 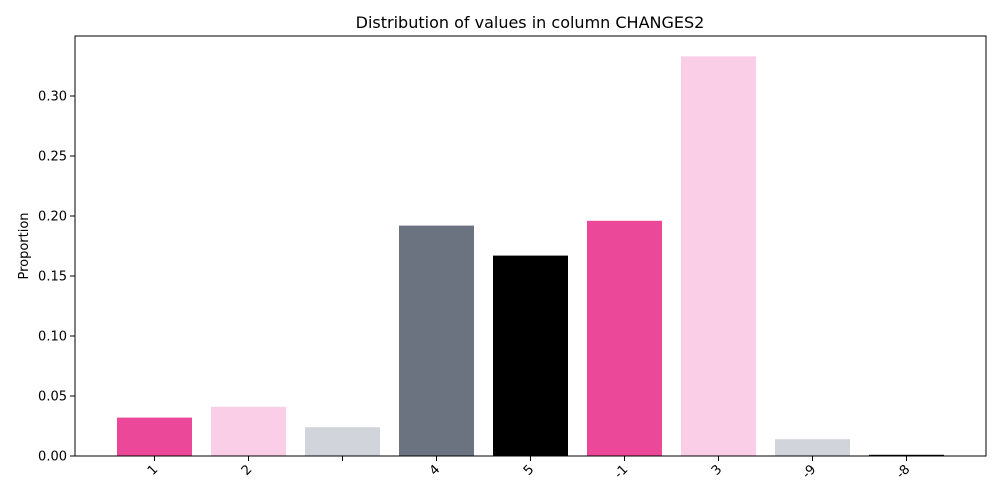 What do you see at coordinates (904, 472) in the screenshot?
I see `x-tick-label: -8` at bounding box center [904, 472].